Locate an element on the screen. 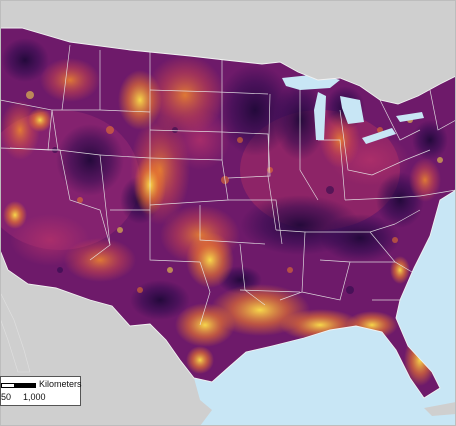  scale-unit-label: Kilometers is located at coordinates (60, 384).